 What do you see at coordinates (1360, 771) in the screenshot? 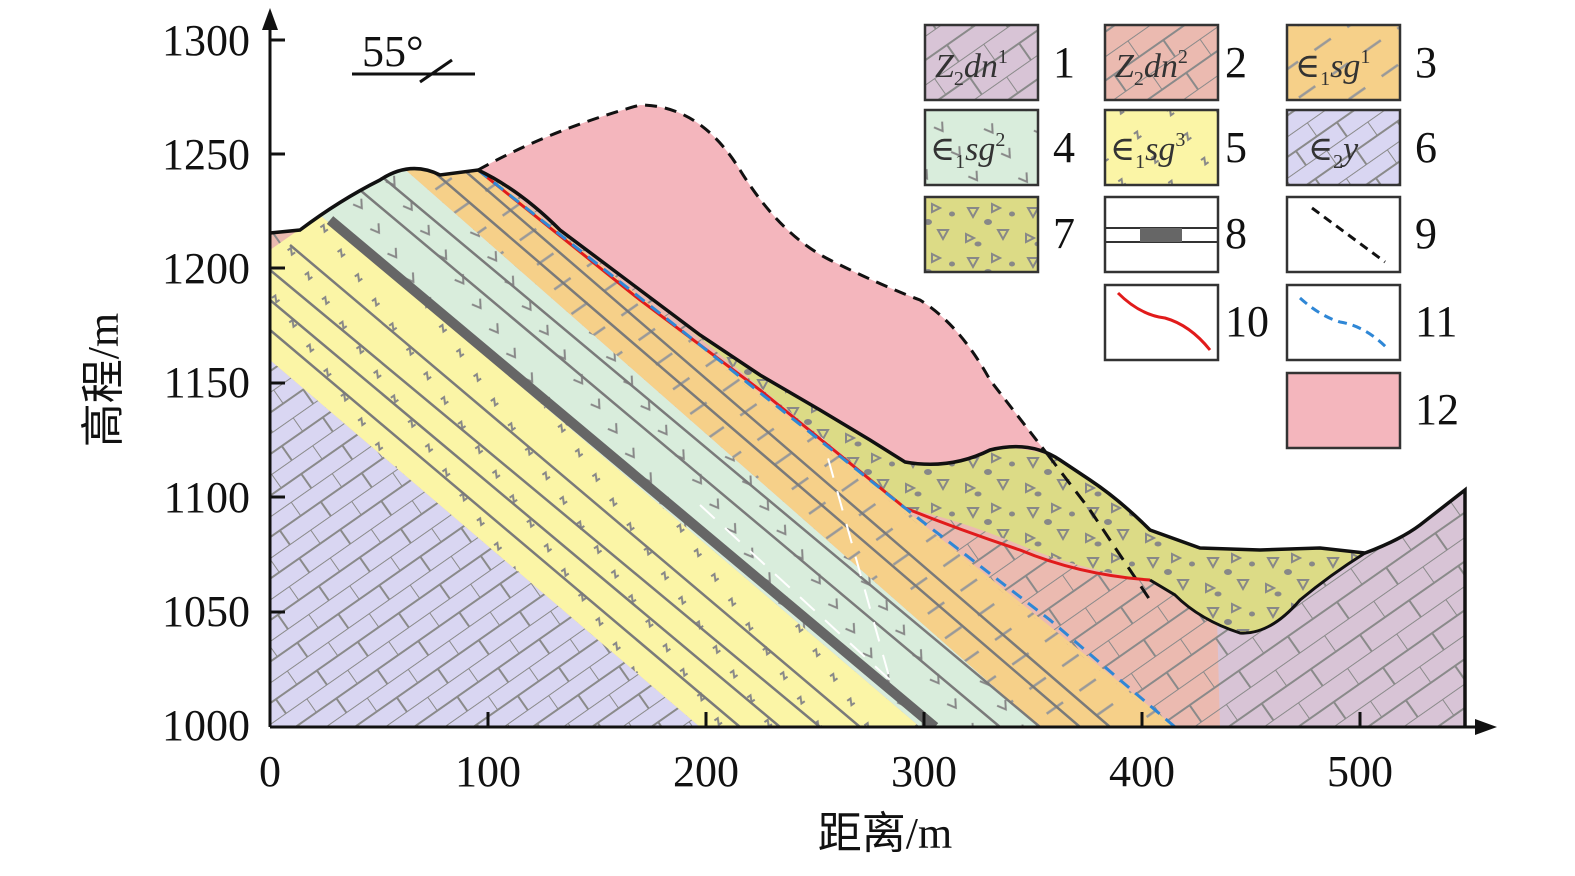
I see `x-tick-label: 500` at bounding box center [1360, 771].